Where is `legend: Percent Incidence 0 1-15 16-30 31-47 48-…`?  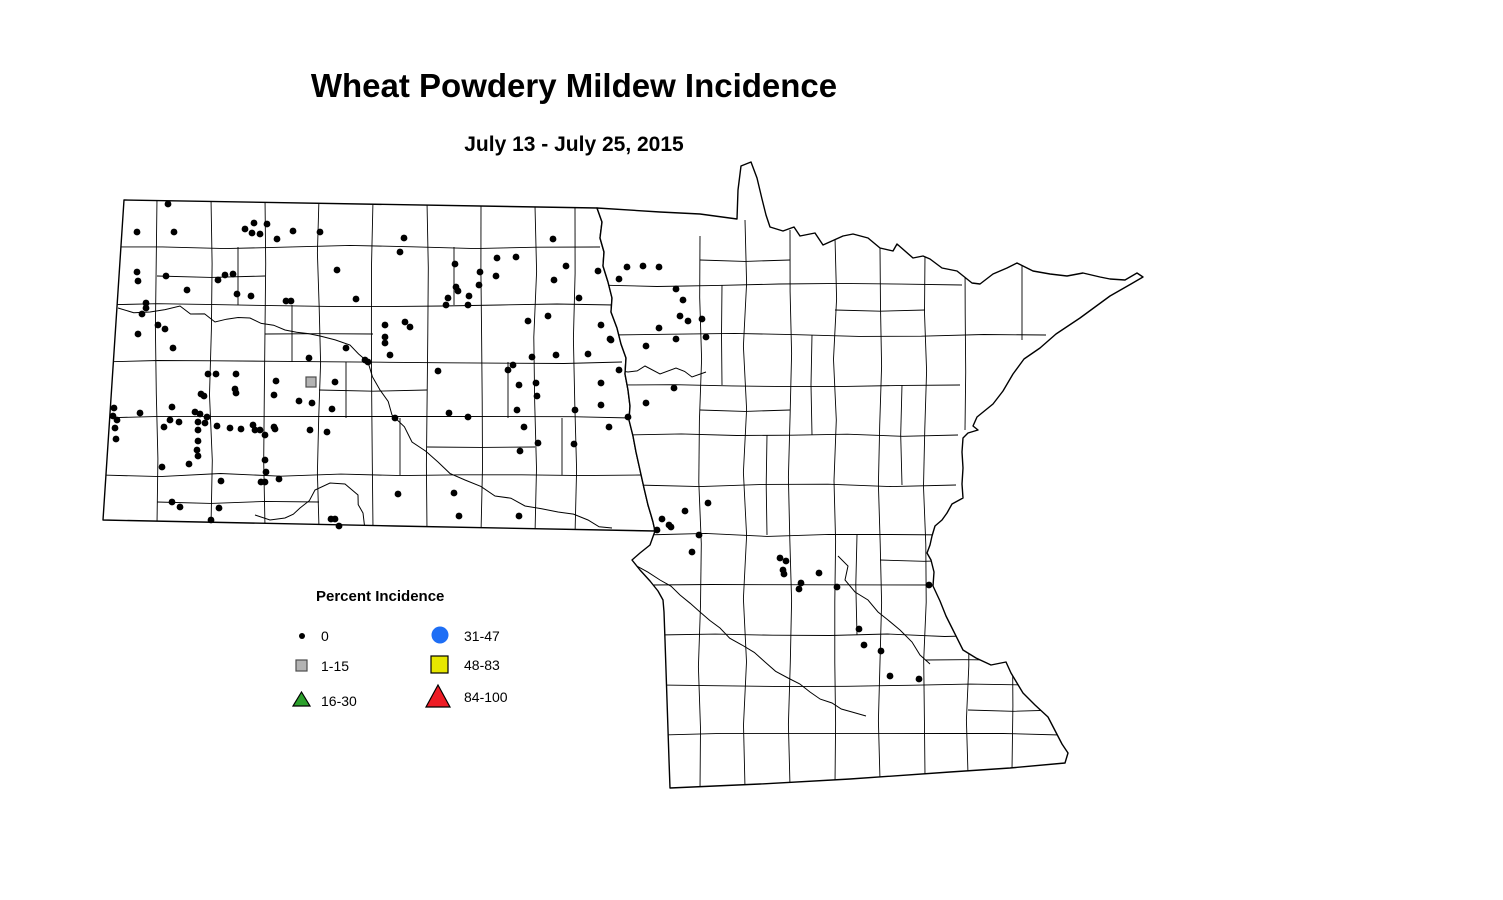
legend: Percent Incidence 0 1-15 16-30 31-47 48-… is located at coordinates (399, 648).